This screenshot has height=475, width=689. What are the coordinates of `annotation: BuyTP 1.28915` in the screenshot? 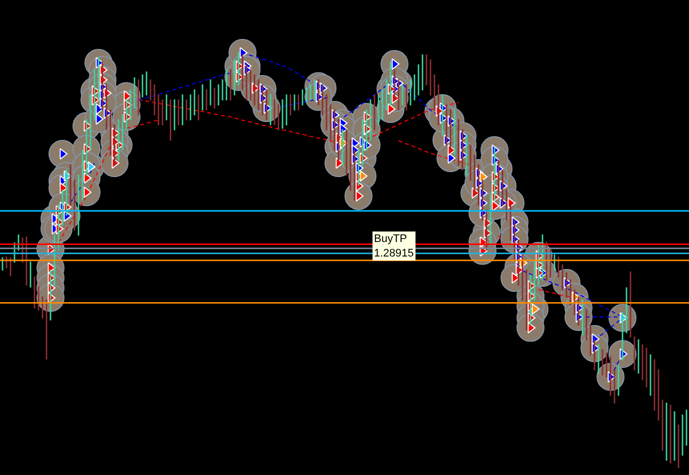 It's located at (394, 246).